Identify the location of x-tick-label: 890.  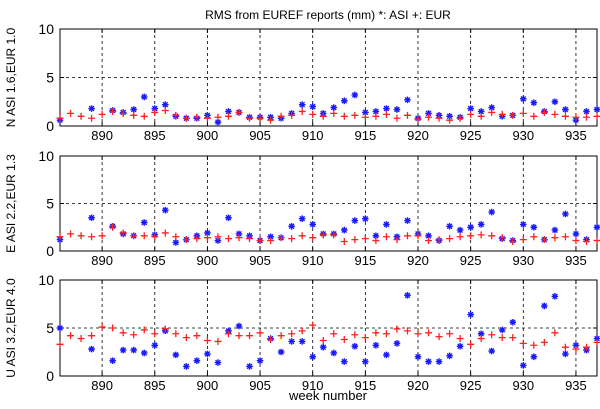
(102, 260).